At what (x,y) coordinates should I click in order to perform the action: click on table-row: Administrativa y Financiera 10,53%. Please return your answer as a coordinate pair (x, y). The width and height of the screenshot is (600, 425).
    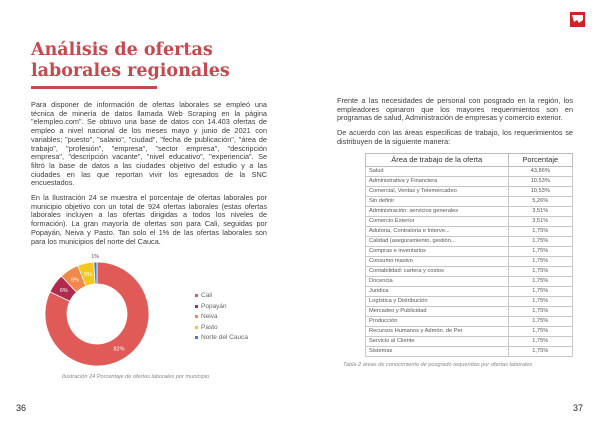
    Looking at the image, I should click on (469, 181).